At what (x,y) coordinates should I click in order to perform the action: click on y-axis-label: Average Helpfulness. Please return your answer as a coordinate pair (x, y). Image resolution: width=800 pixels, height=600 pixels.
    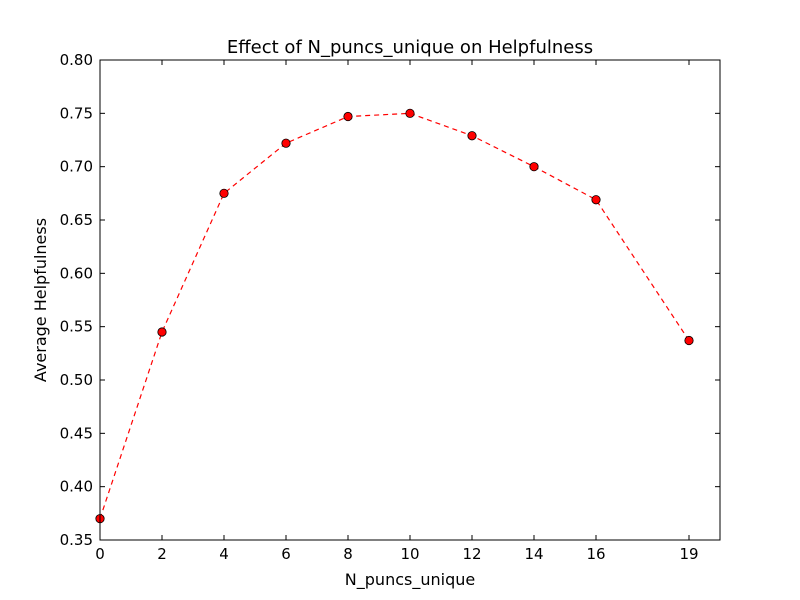
    Looking at the image, I should click on (40, 300).